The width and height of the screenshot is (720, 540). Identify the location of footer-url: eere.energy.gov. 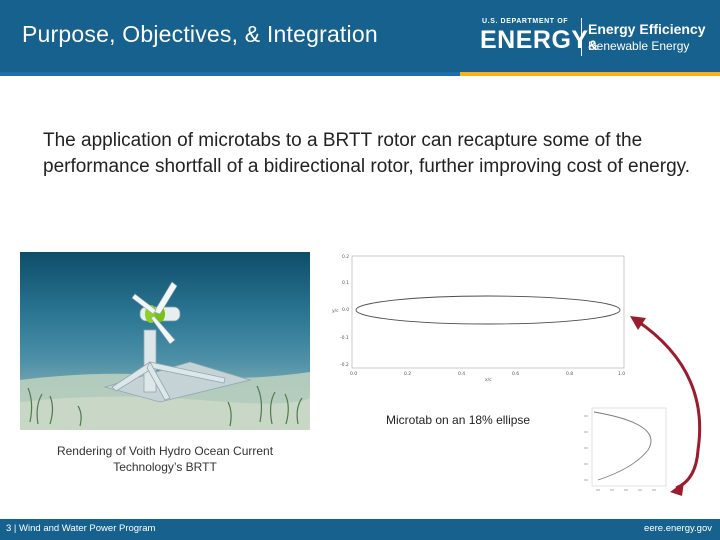
(678, 528).